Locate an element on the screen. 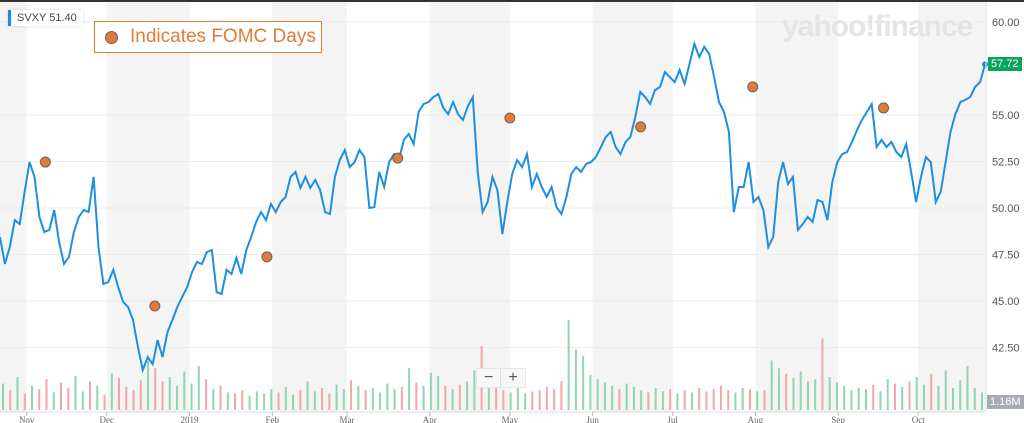  zoom-out-button: − is located at coordinates (489, 377).